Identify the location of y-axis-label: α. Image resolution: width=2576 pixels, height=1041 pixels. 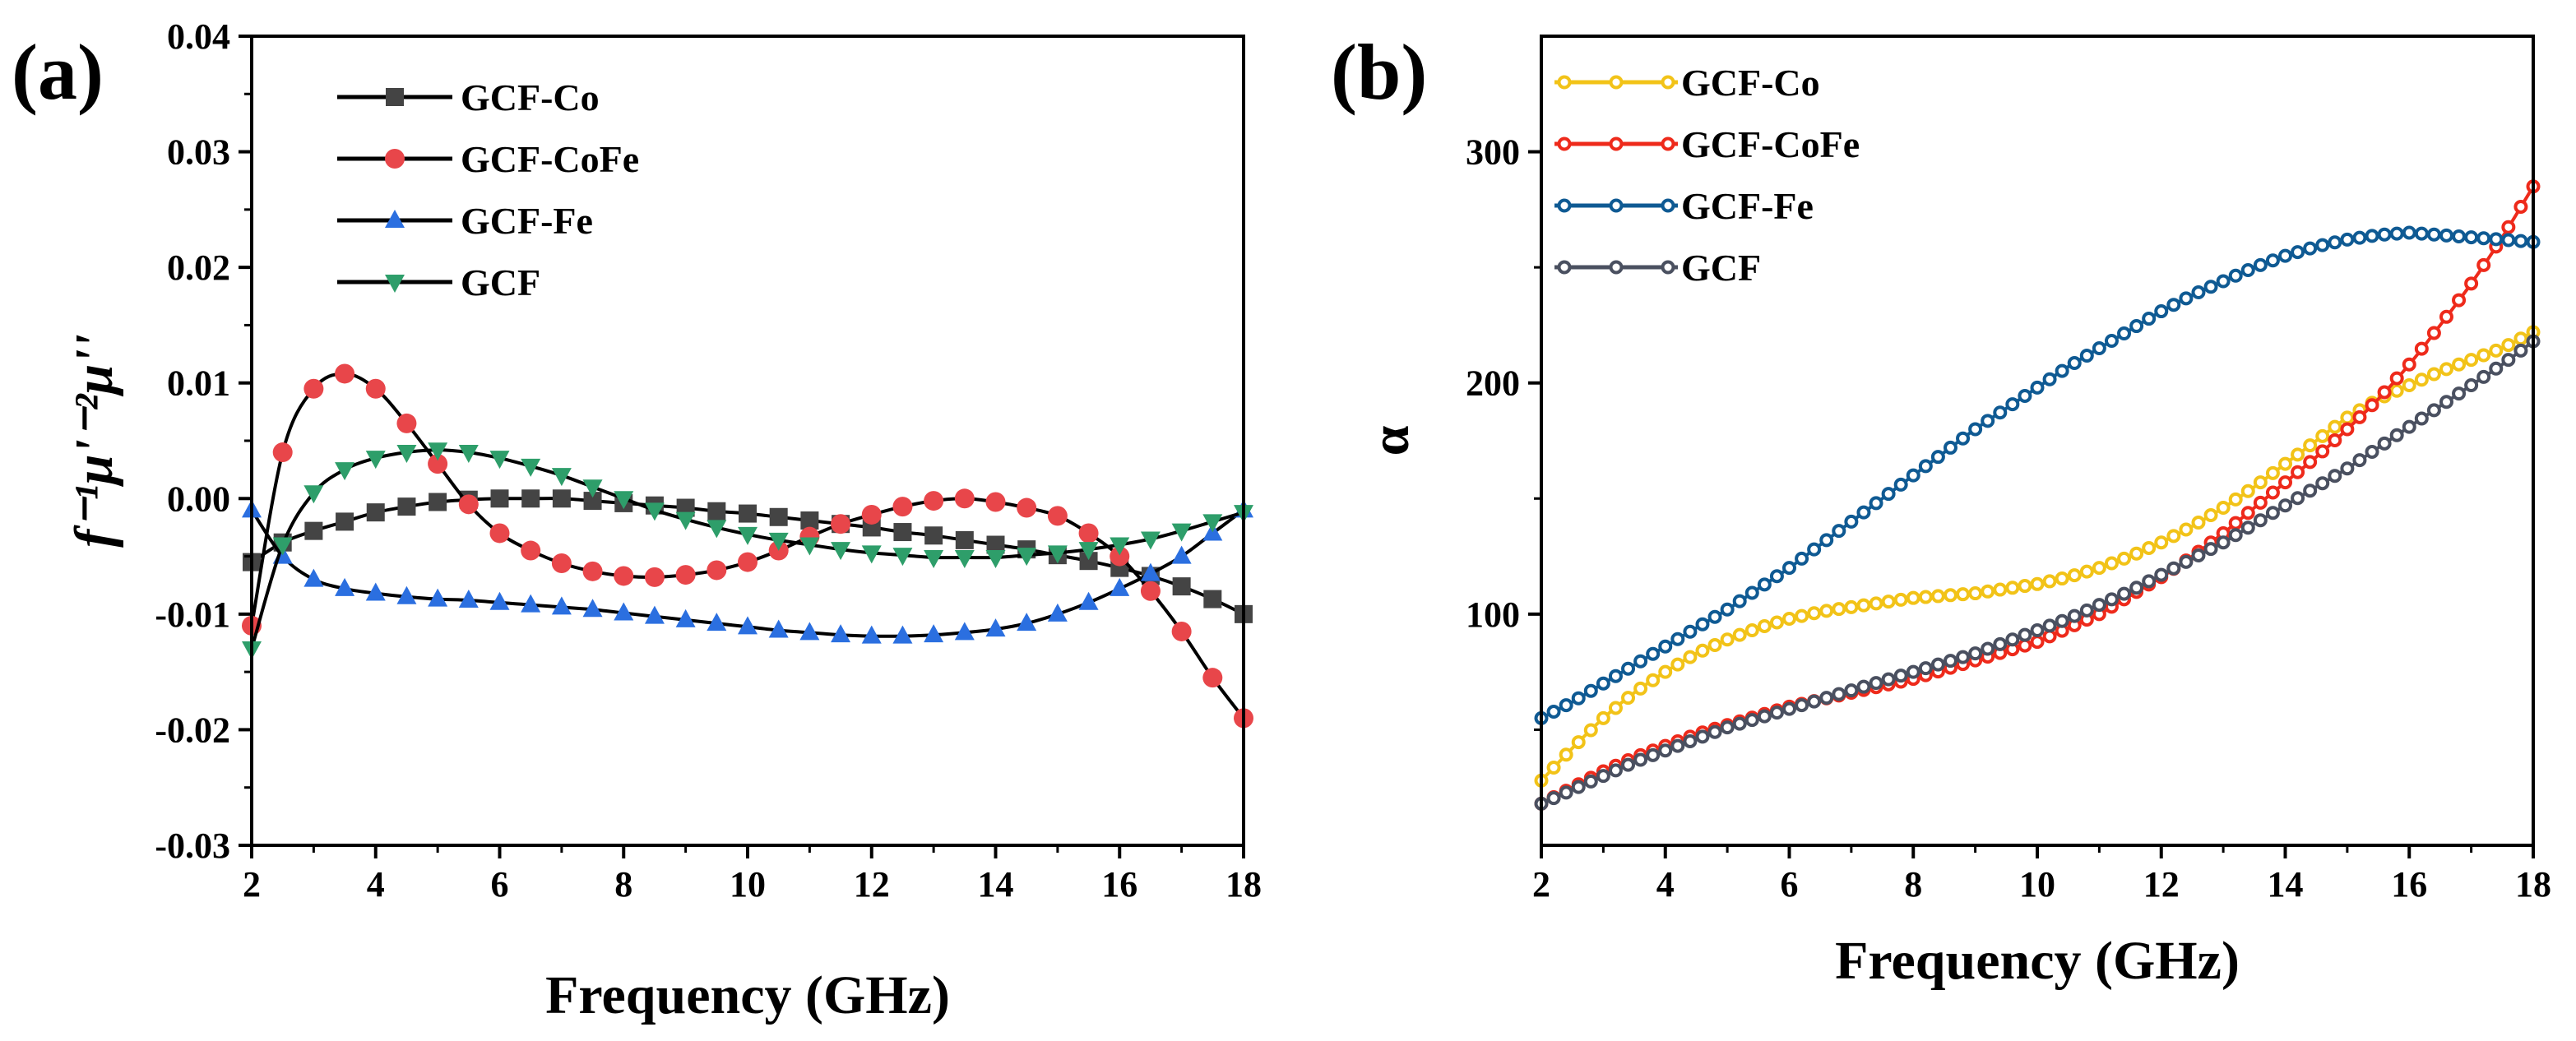
(1390, 440).